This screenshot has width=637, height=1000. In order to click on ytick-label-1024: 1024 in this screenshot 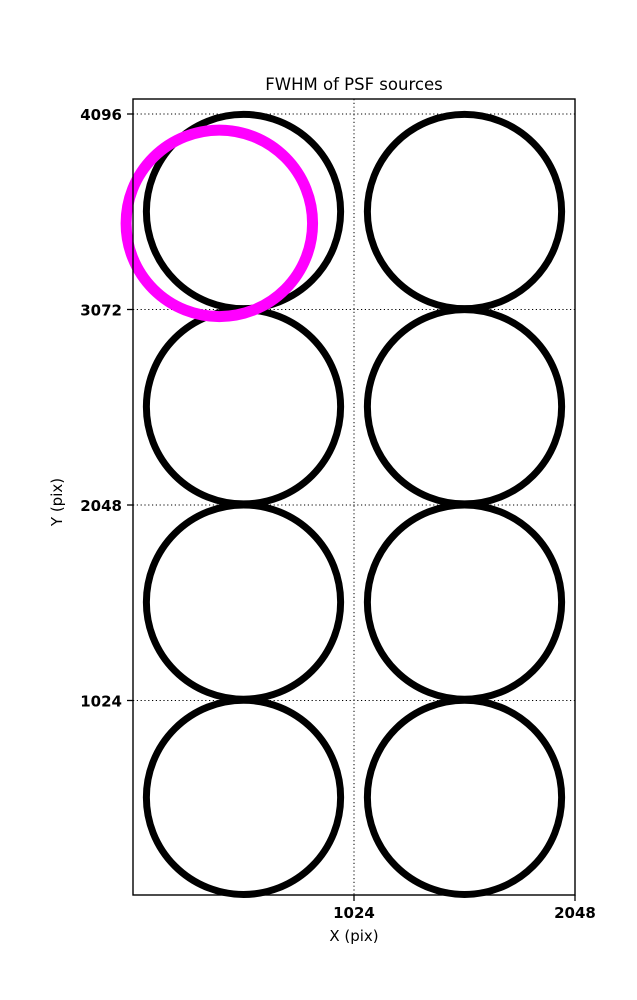, I will do `click(101, 702)`.